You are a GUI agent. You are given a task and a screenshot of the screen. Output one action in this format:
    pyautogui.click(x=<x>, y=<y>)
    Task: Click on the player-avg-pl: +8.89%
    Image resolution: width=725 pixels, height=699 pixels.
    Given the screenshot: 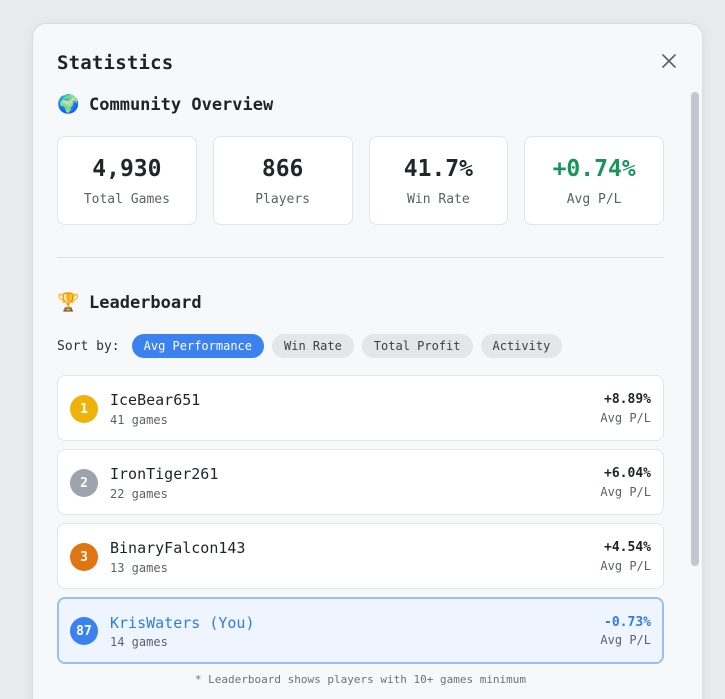 What is the action you would take?
    pyautogui.click(x=627, y=399)
    